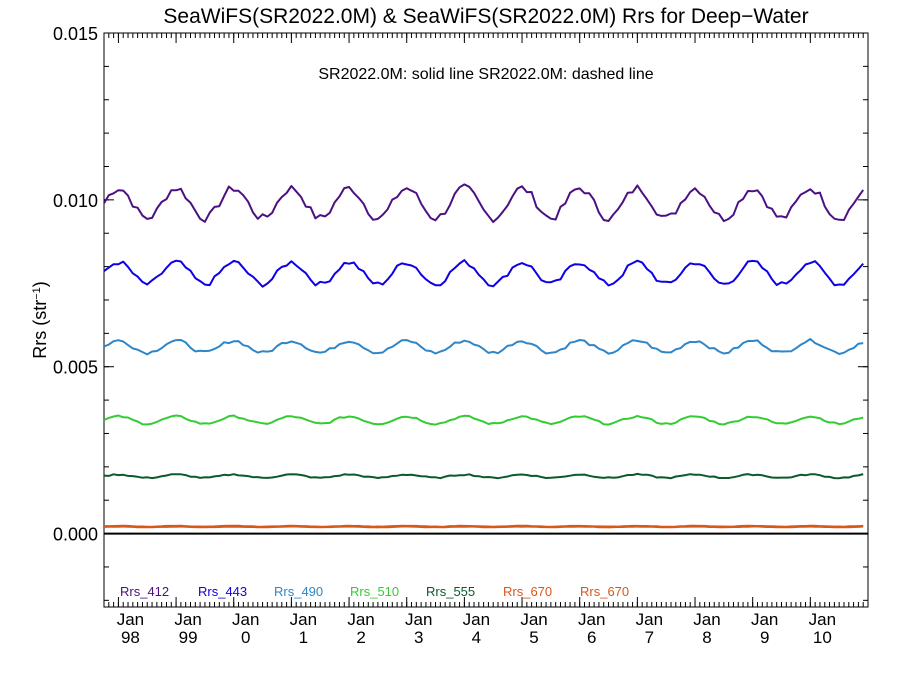  Describe the element at coordinates (75, 368) in the screenshot. I see `y-tick-label: 0.005` at that location.